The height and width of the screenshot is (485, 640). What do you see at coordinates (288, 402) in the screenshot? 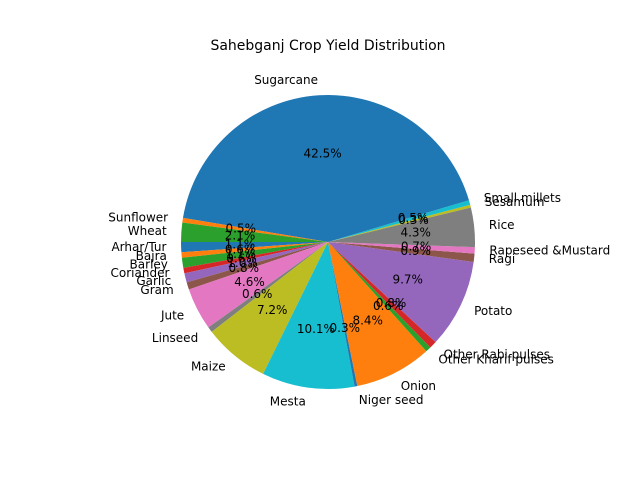
I see `pie-label-mesta: Mesta` at bounding box center [288, 402].